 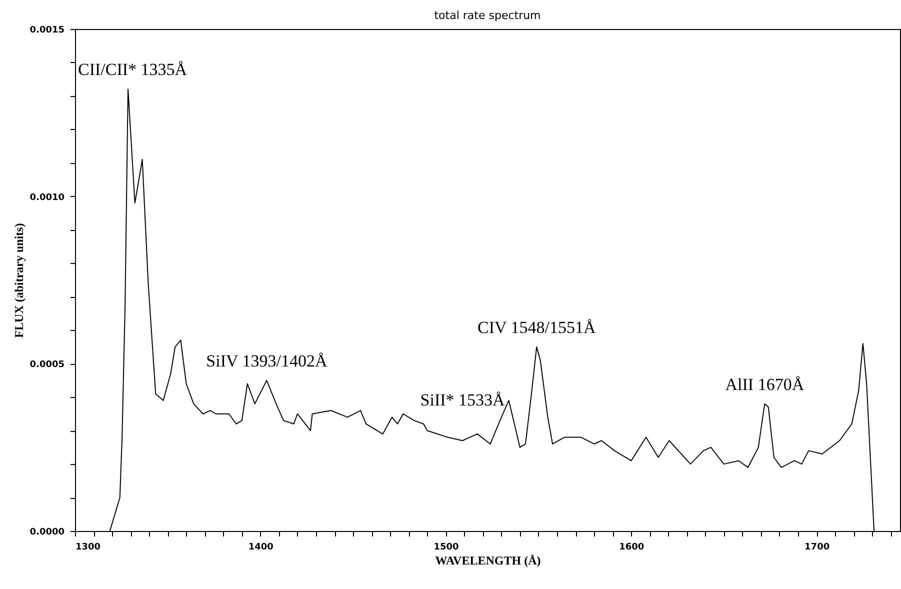 What do you see at coordinates (47, 533) in the screenshot?
I see `y-tick-label: 0.0000` at bounding box center [47, 533].